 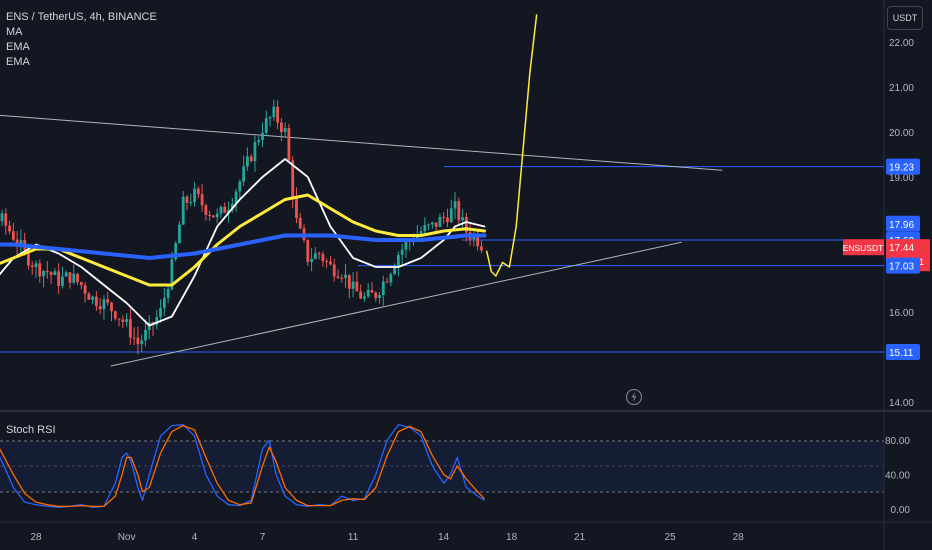 I want to click on stoch-d-line, so click(x=242, y=466).